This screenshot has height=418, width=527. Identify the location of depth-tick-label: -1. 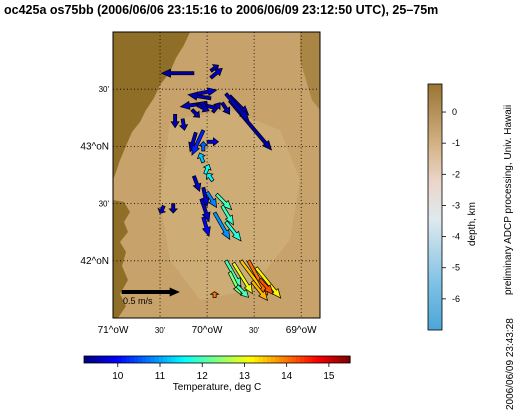
(456, 143).